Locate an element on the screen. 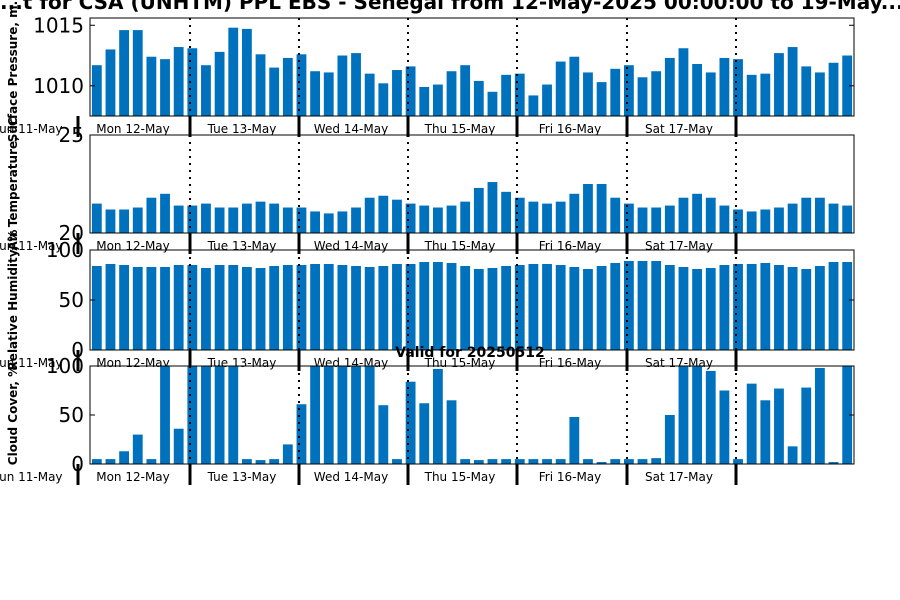 This screenshot has height=600, width=900. day-label: Wed 14-May is located at coordinates (351, 477).